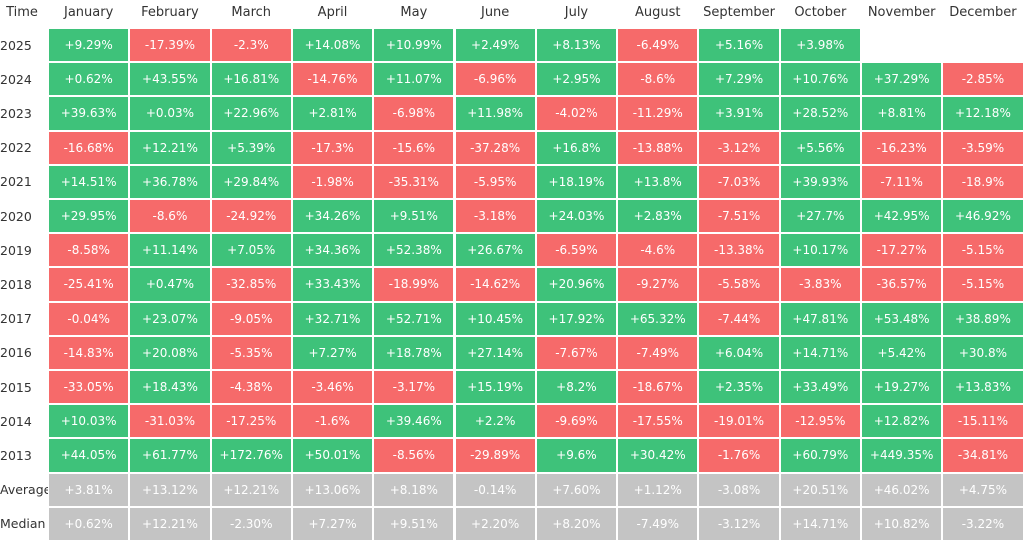 The height and width of the screenshot is (549, 1024). What do you see at coordinates (332, 352) in the screenshot?
I see `return-cell: +7.27%` at bounding box center [332, 352].